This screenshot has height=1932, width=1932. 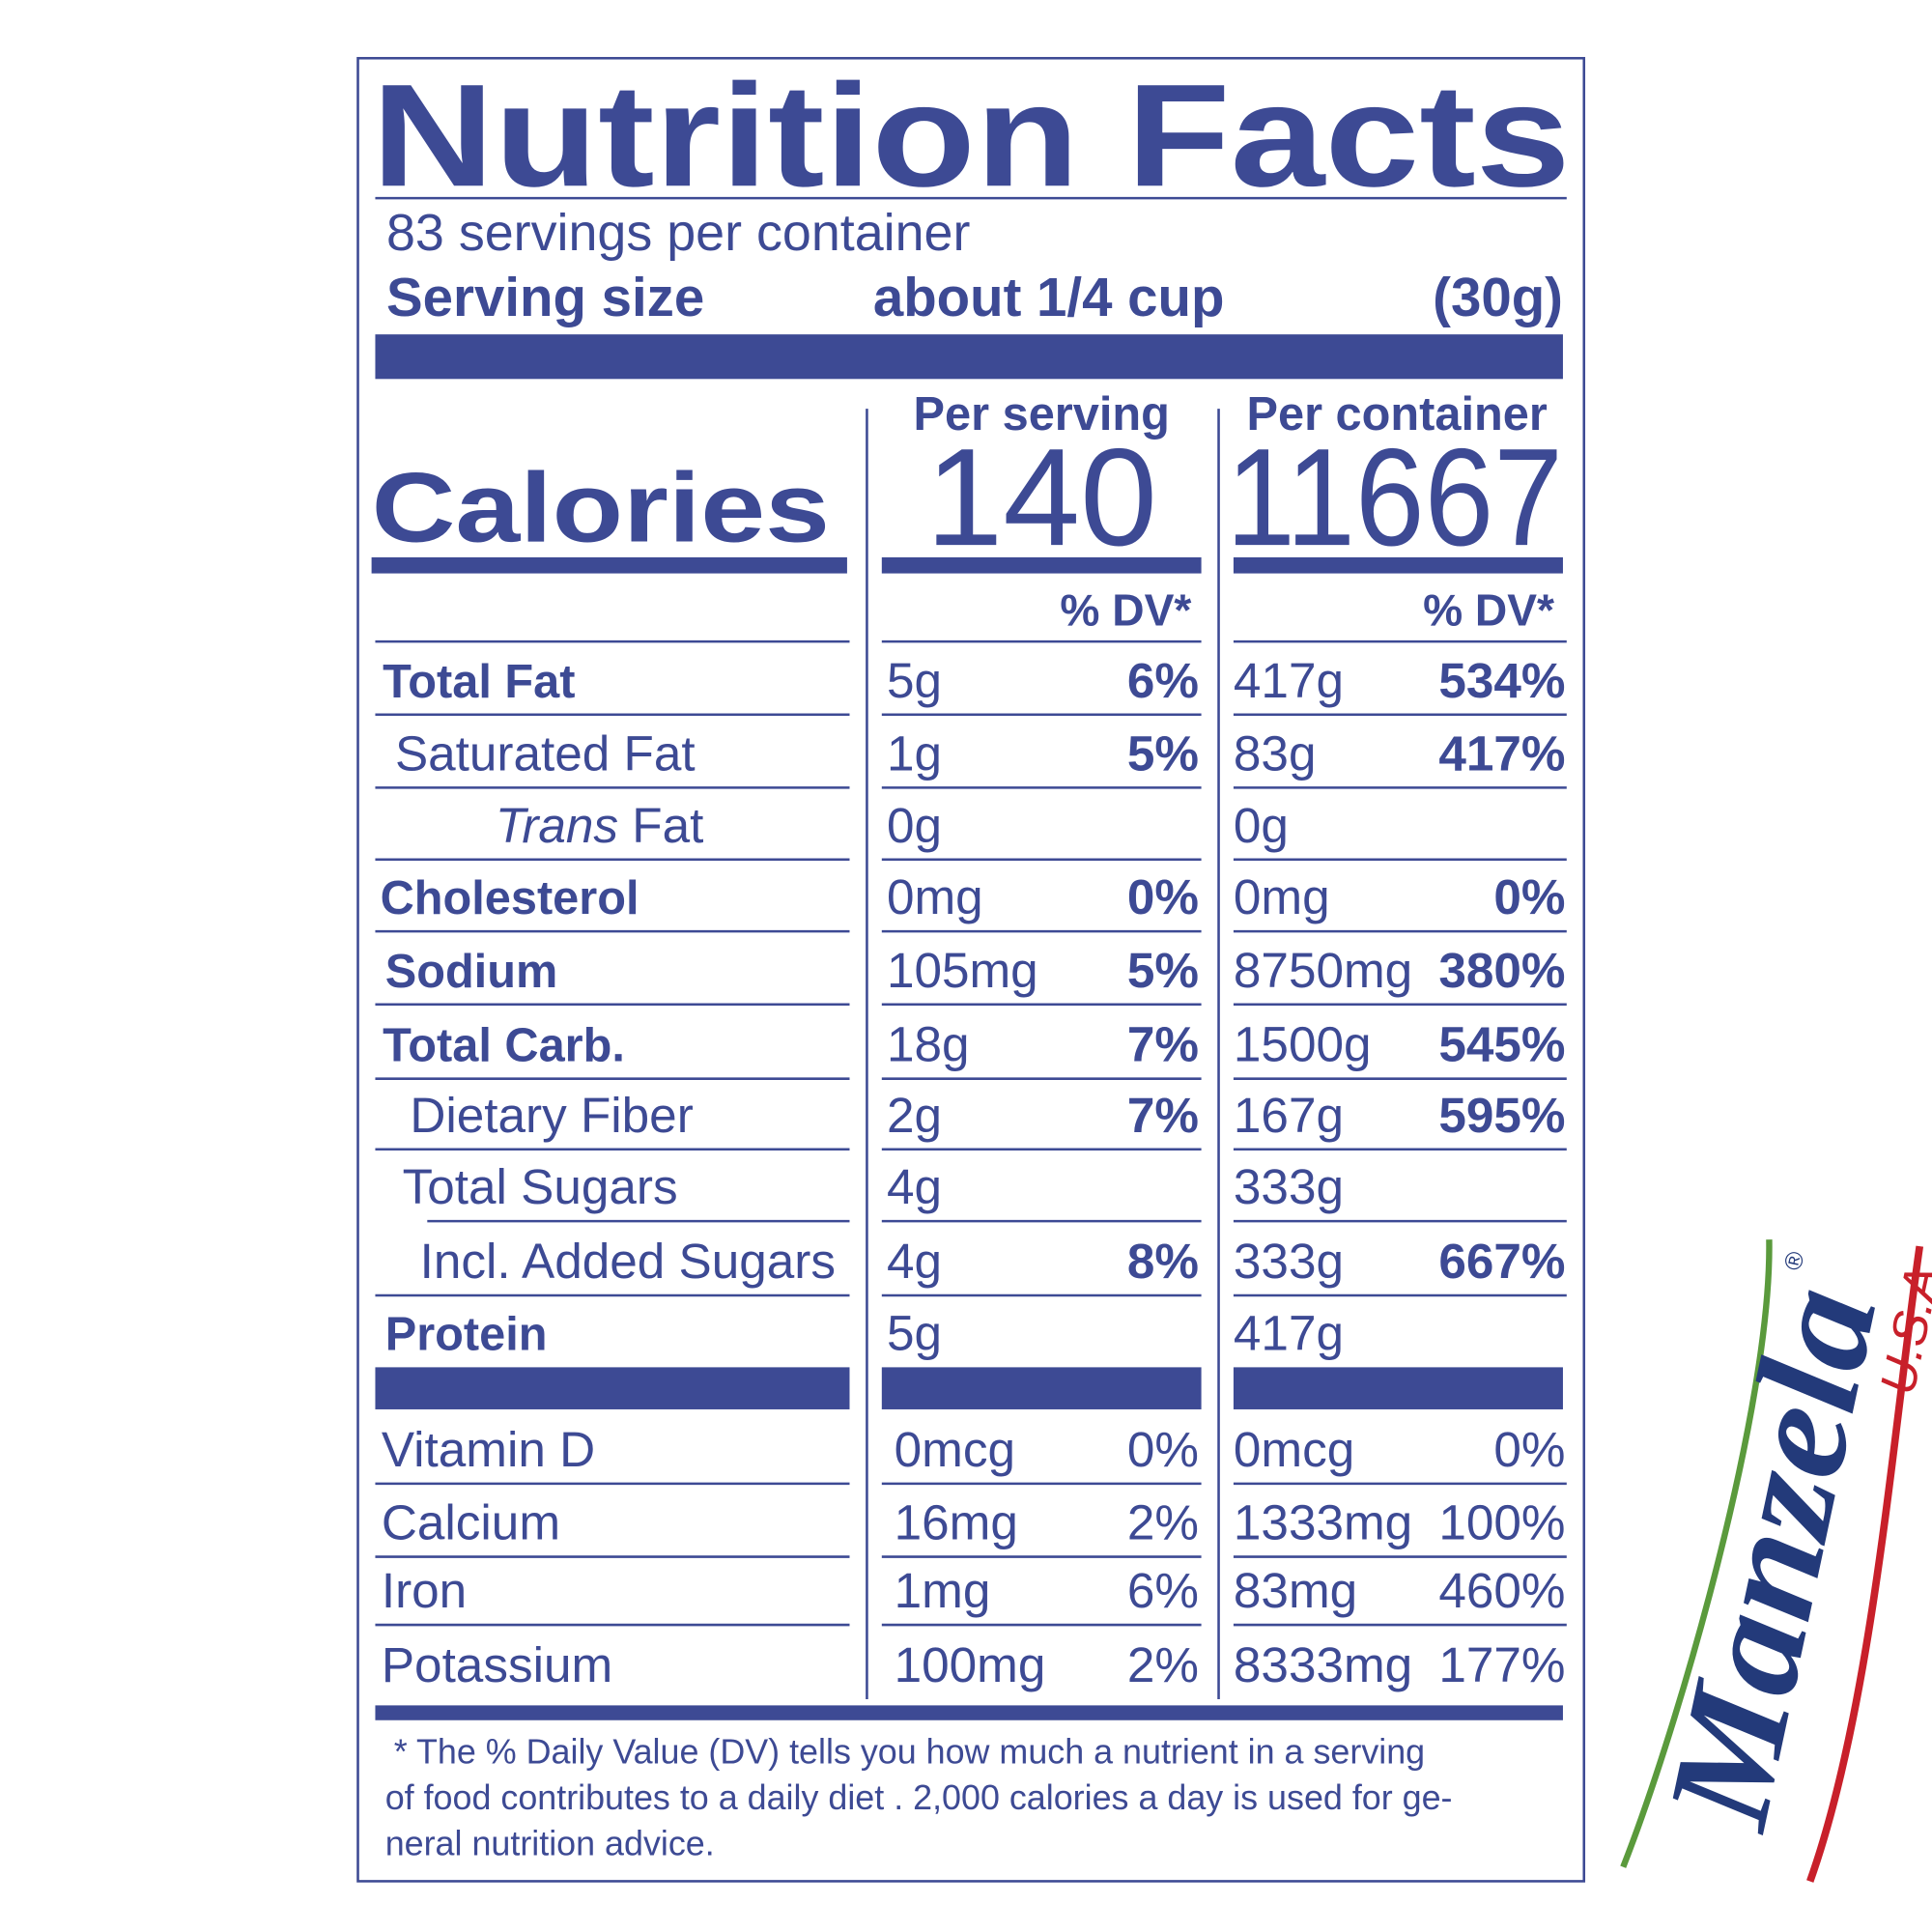 What do you see at coordinates (540, 1186) in the screenshot?
I see `nutrient-name: Total Sugars` at bounding box center [540, 1186].